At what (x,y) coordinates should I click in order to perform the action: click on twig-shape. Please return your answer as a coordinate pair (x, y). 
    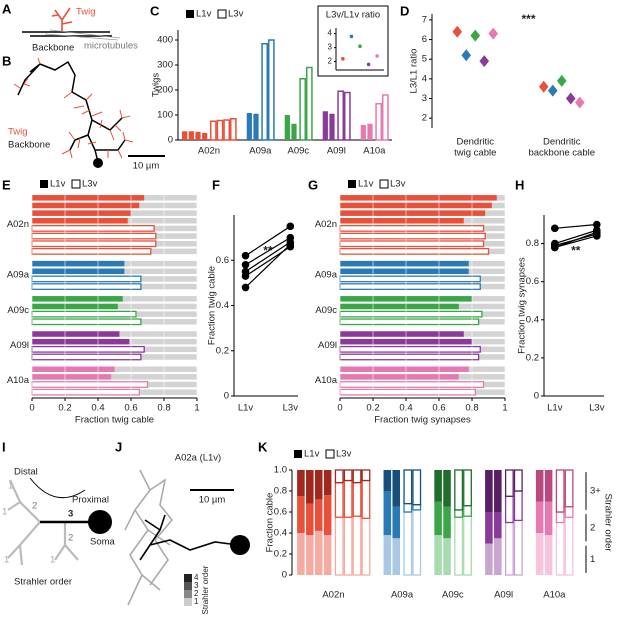
    Looking at the image, I should click on (73, 108).